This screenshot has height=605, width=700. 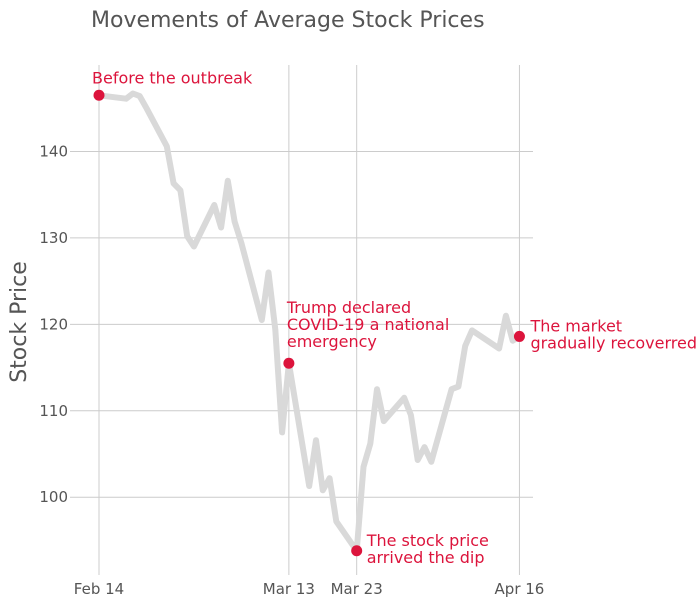 I want to click on y-tick-label: 120, so click(x=53, y=324).